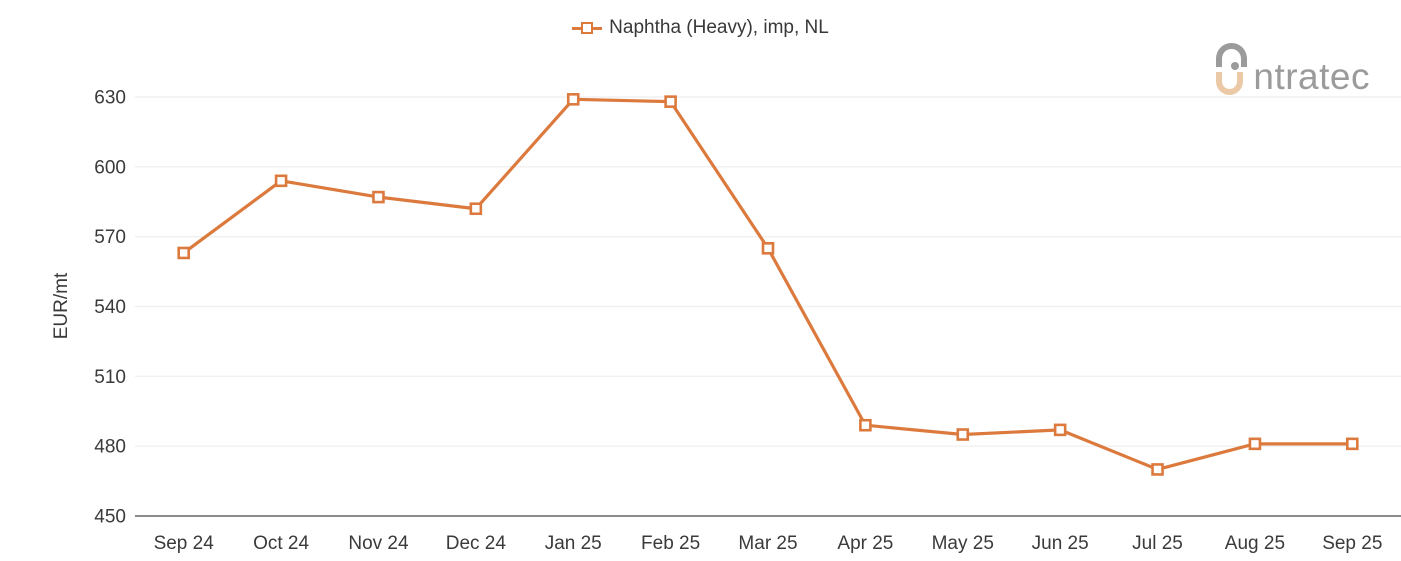  What do you see at coordinates (573, 543) in the screenshot?
I see `x-tick-label: Jan 25` at bounding box center [573, 543].